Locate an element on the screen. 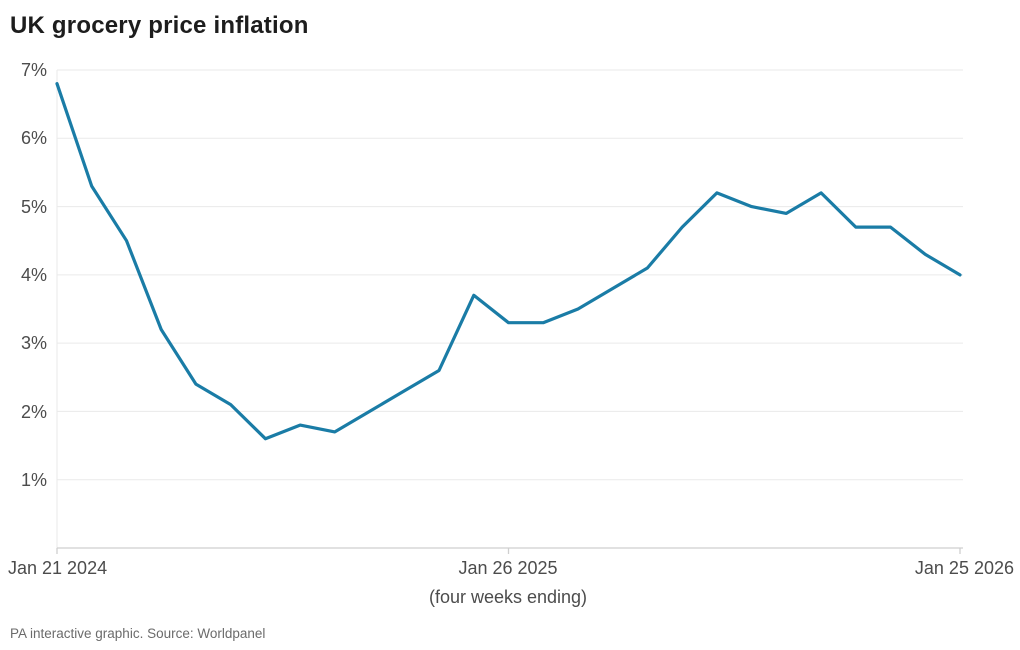 Image resolution: width=1020 pixels, height=650 pixels. y-tick-label-6pct: 6% is located at coordinates (33, 138).